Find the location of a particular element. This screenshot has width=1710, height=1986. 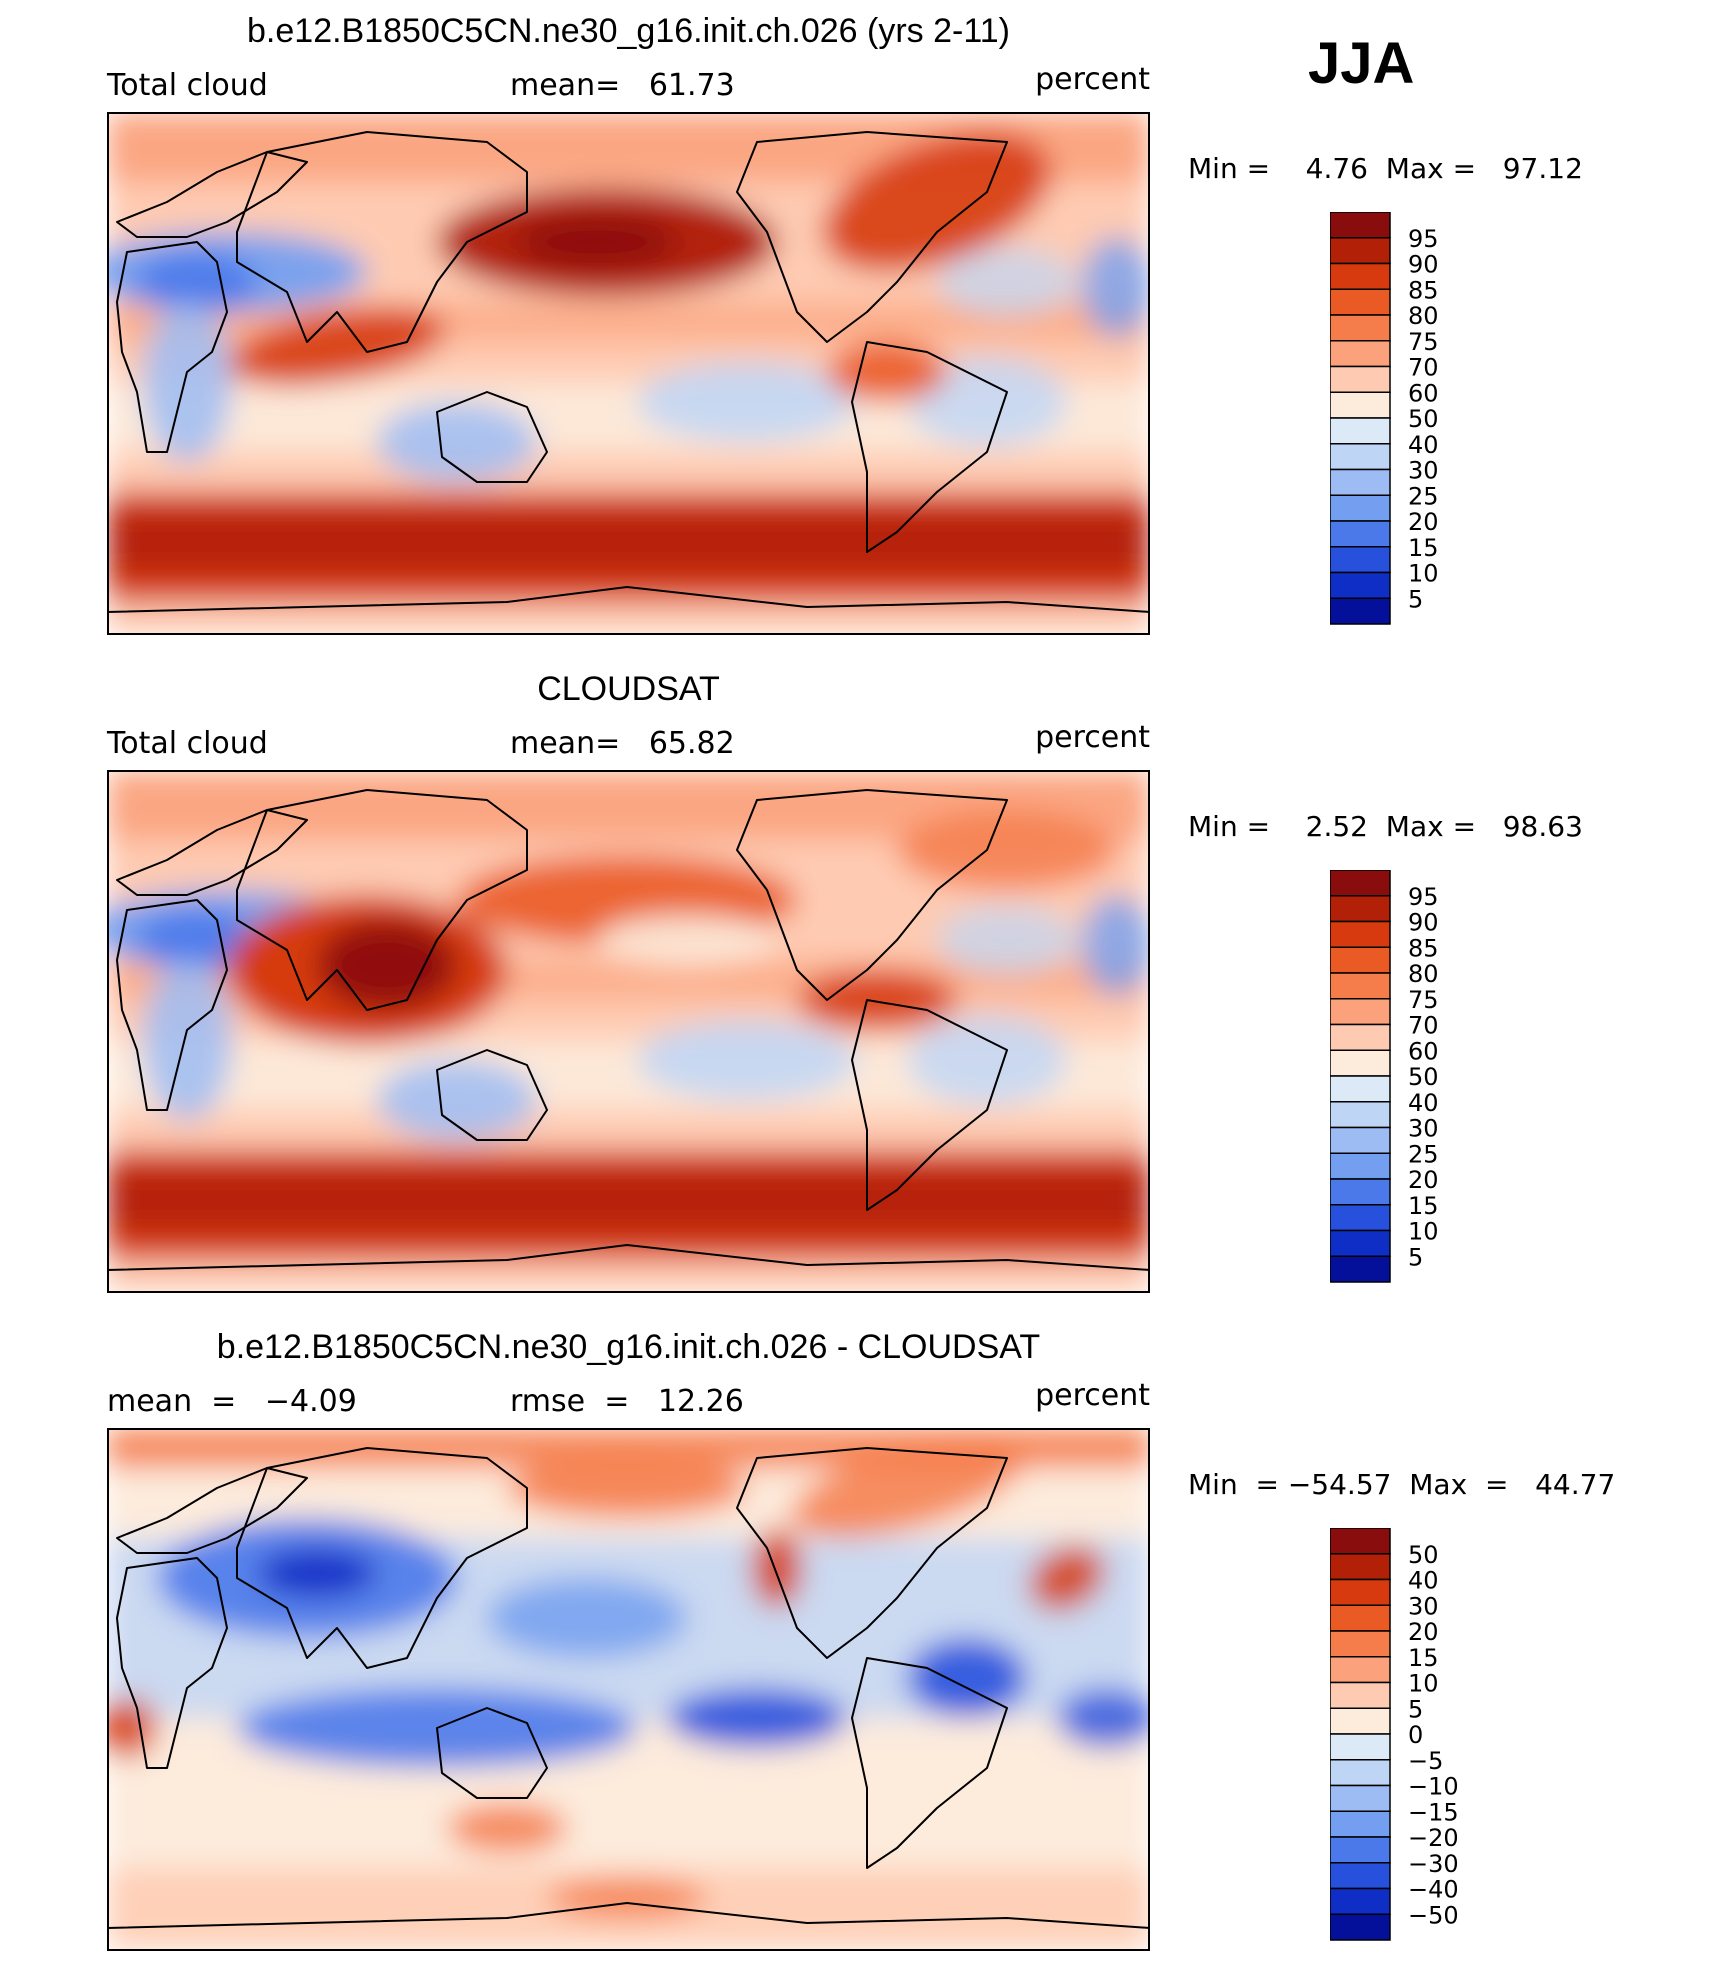

min-max-label: Min = −54.57 Max = 44.77 is located at coordinates (1402, 1484).